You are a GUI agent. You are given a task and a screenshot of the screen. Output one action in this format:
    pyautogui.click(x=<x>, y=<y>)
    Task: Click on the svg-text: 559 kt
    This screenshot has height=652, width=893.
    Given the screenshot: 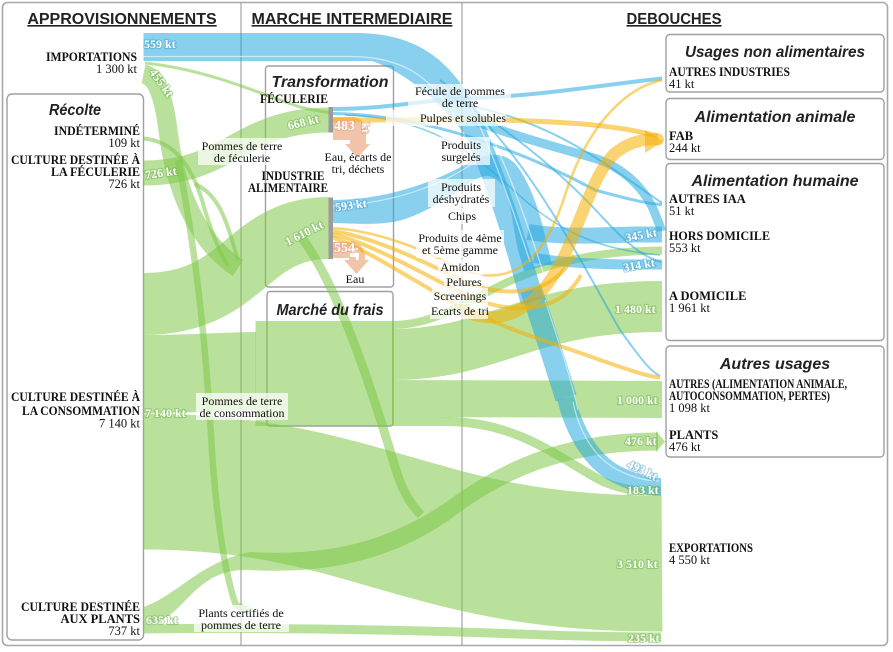 What is the action you would take?
    pyautogui.click(x=160, y=44)
    